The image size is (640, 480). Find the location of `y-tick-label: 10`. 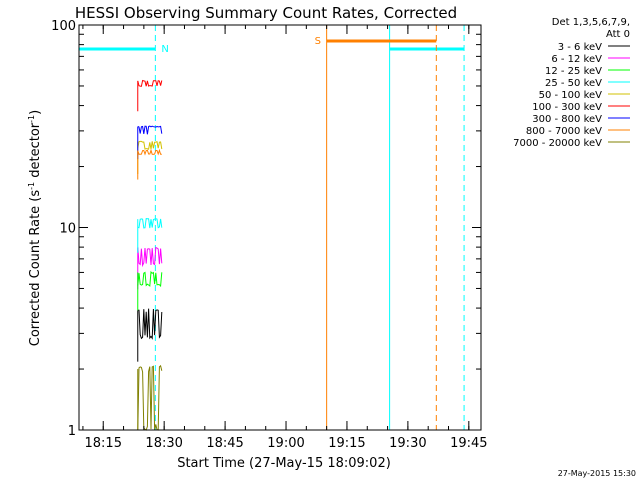

y-tick-label: 10 is located at coordinates (67, 229).